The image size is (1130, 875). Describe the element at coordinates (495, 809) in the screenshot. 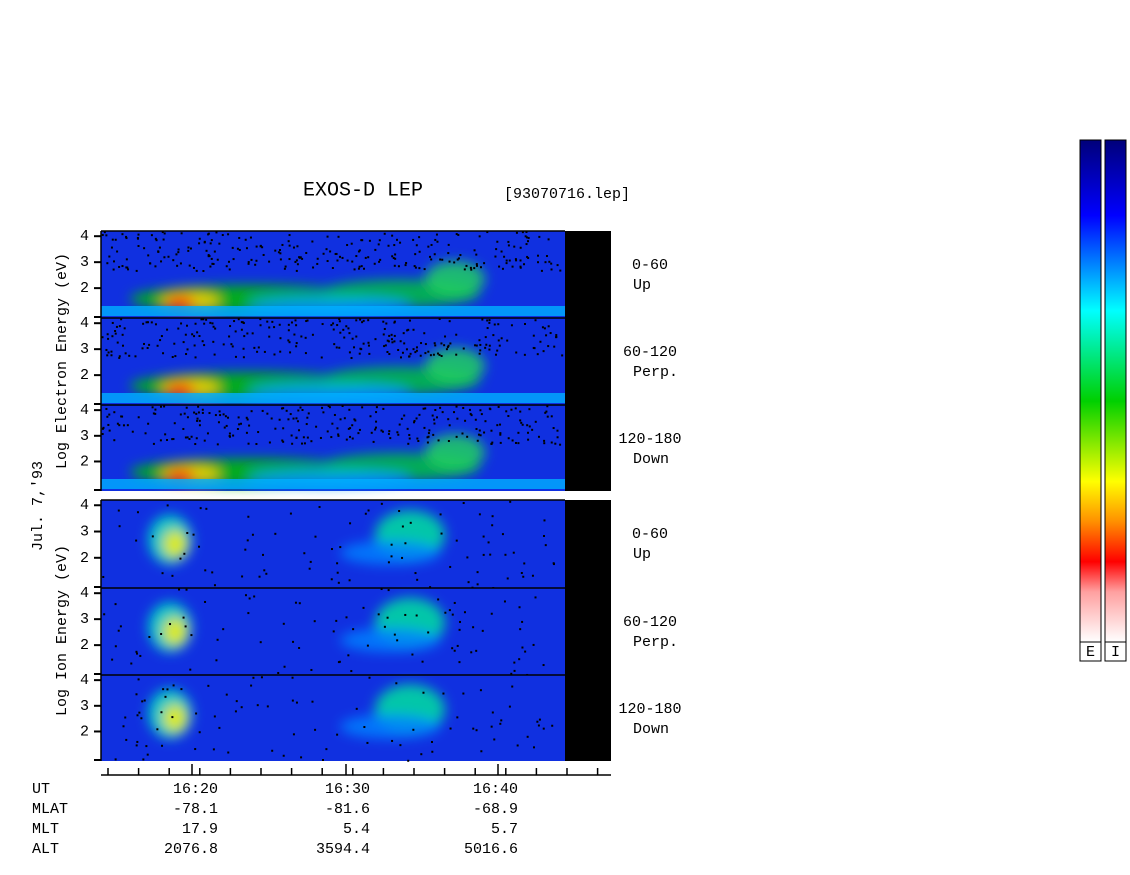

I see `orbit-value: -68.9` at that location.